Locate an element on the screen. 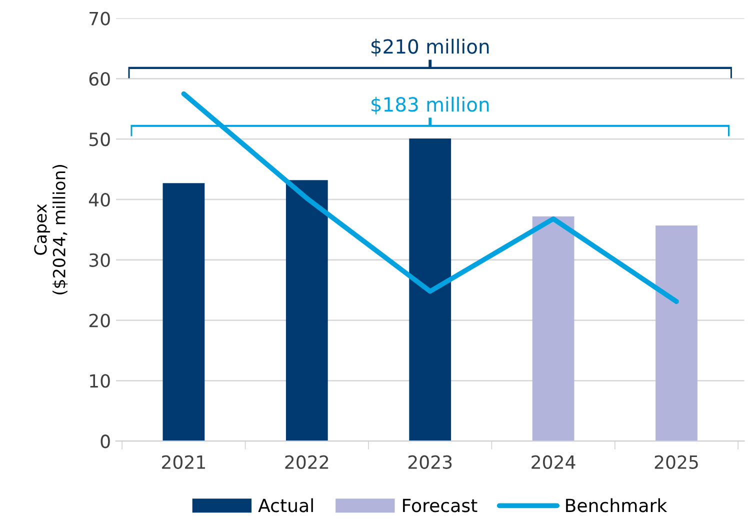  x-tick-label: 2021 is located at coordinates (184, 462).